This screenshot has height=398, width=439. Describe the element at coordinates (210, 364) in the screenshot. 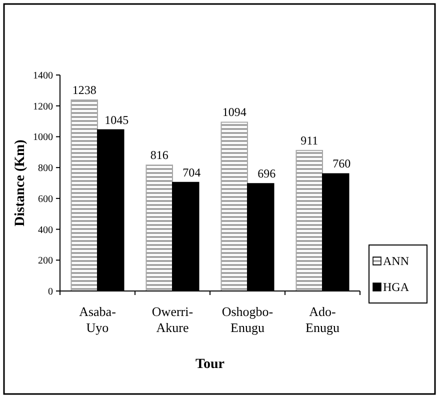

I see `x-axis-title: Tour` at that location.